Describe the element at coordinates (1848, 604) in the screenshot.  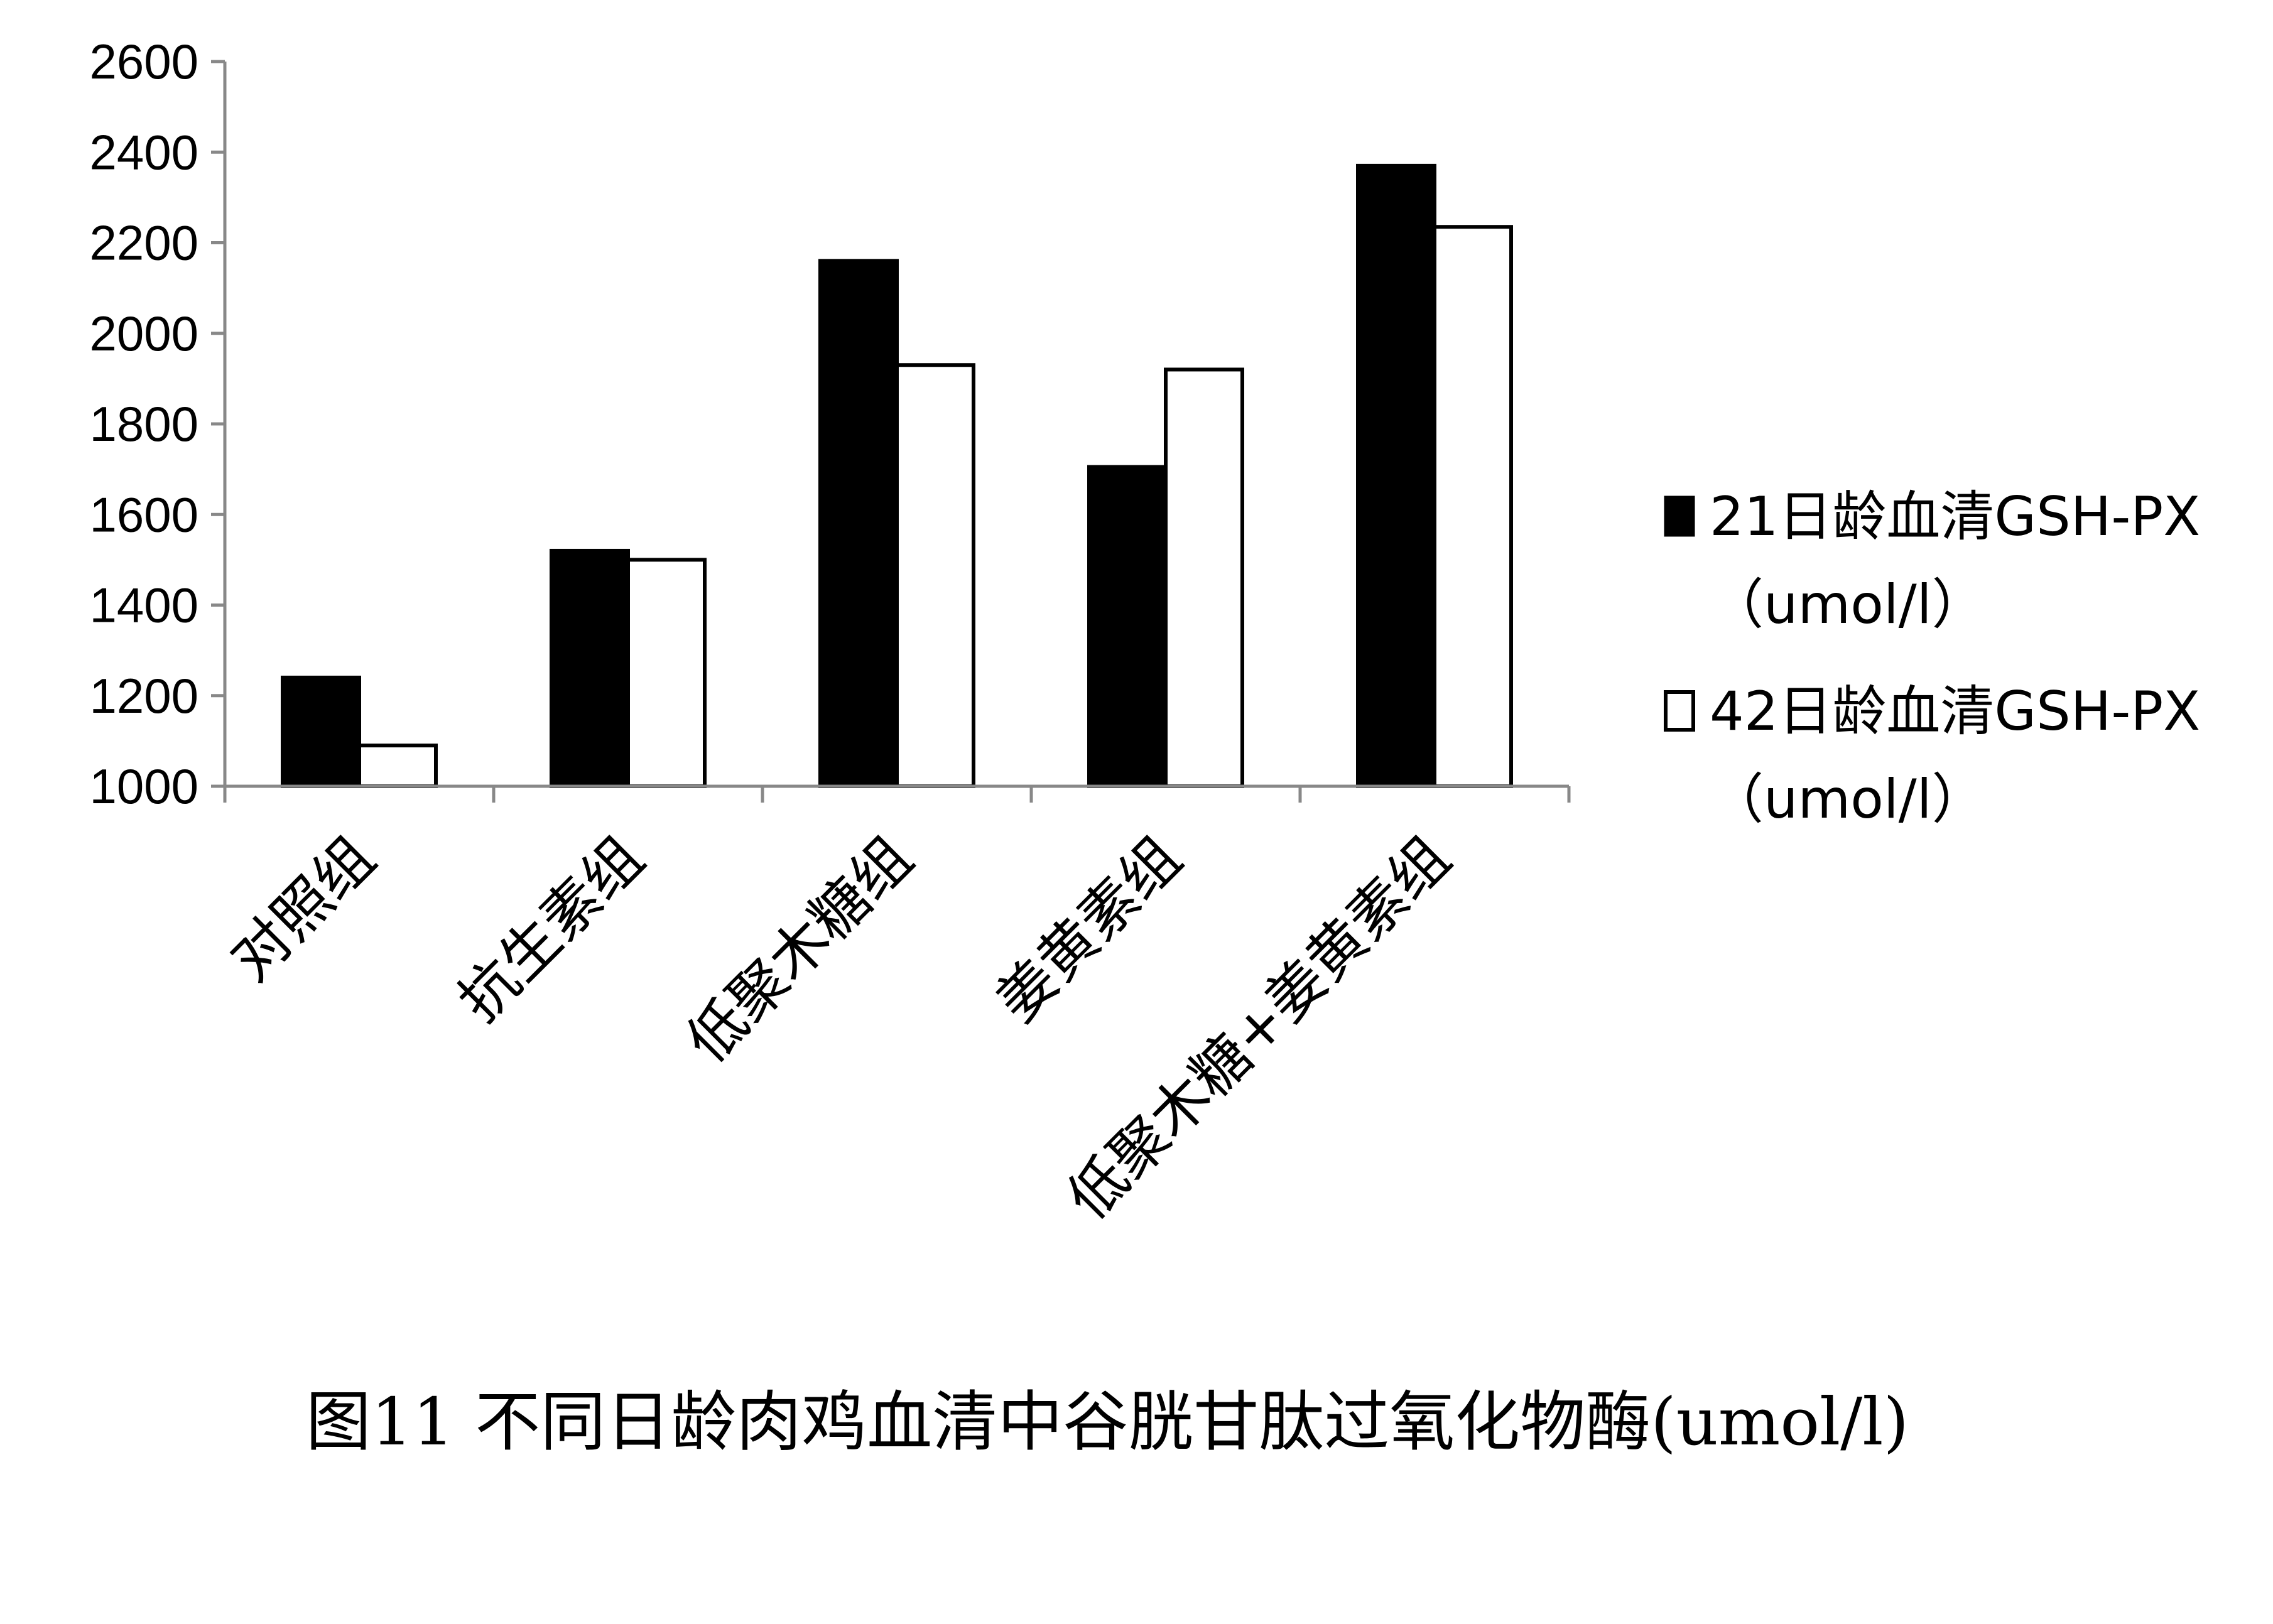
I see `legend-label-21d-line2: （umol/l）` at that location.